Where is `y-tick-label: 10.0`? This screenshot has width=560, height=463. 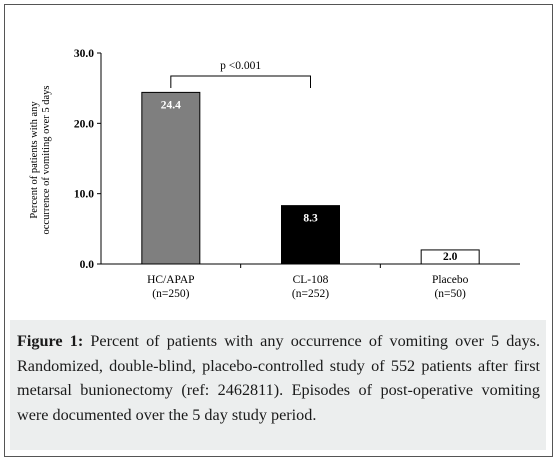
y-tick-label: 10.0 is located at coordinates (84, 195).